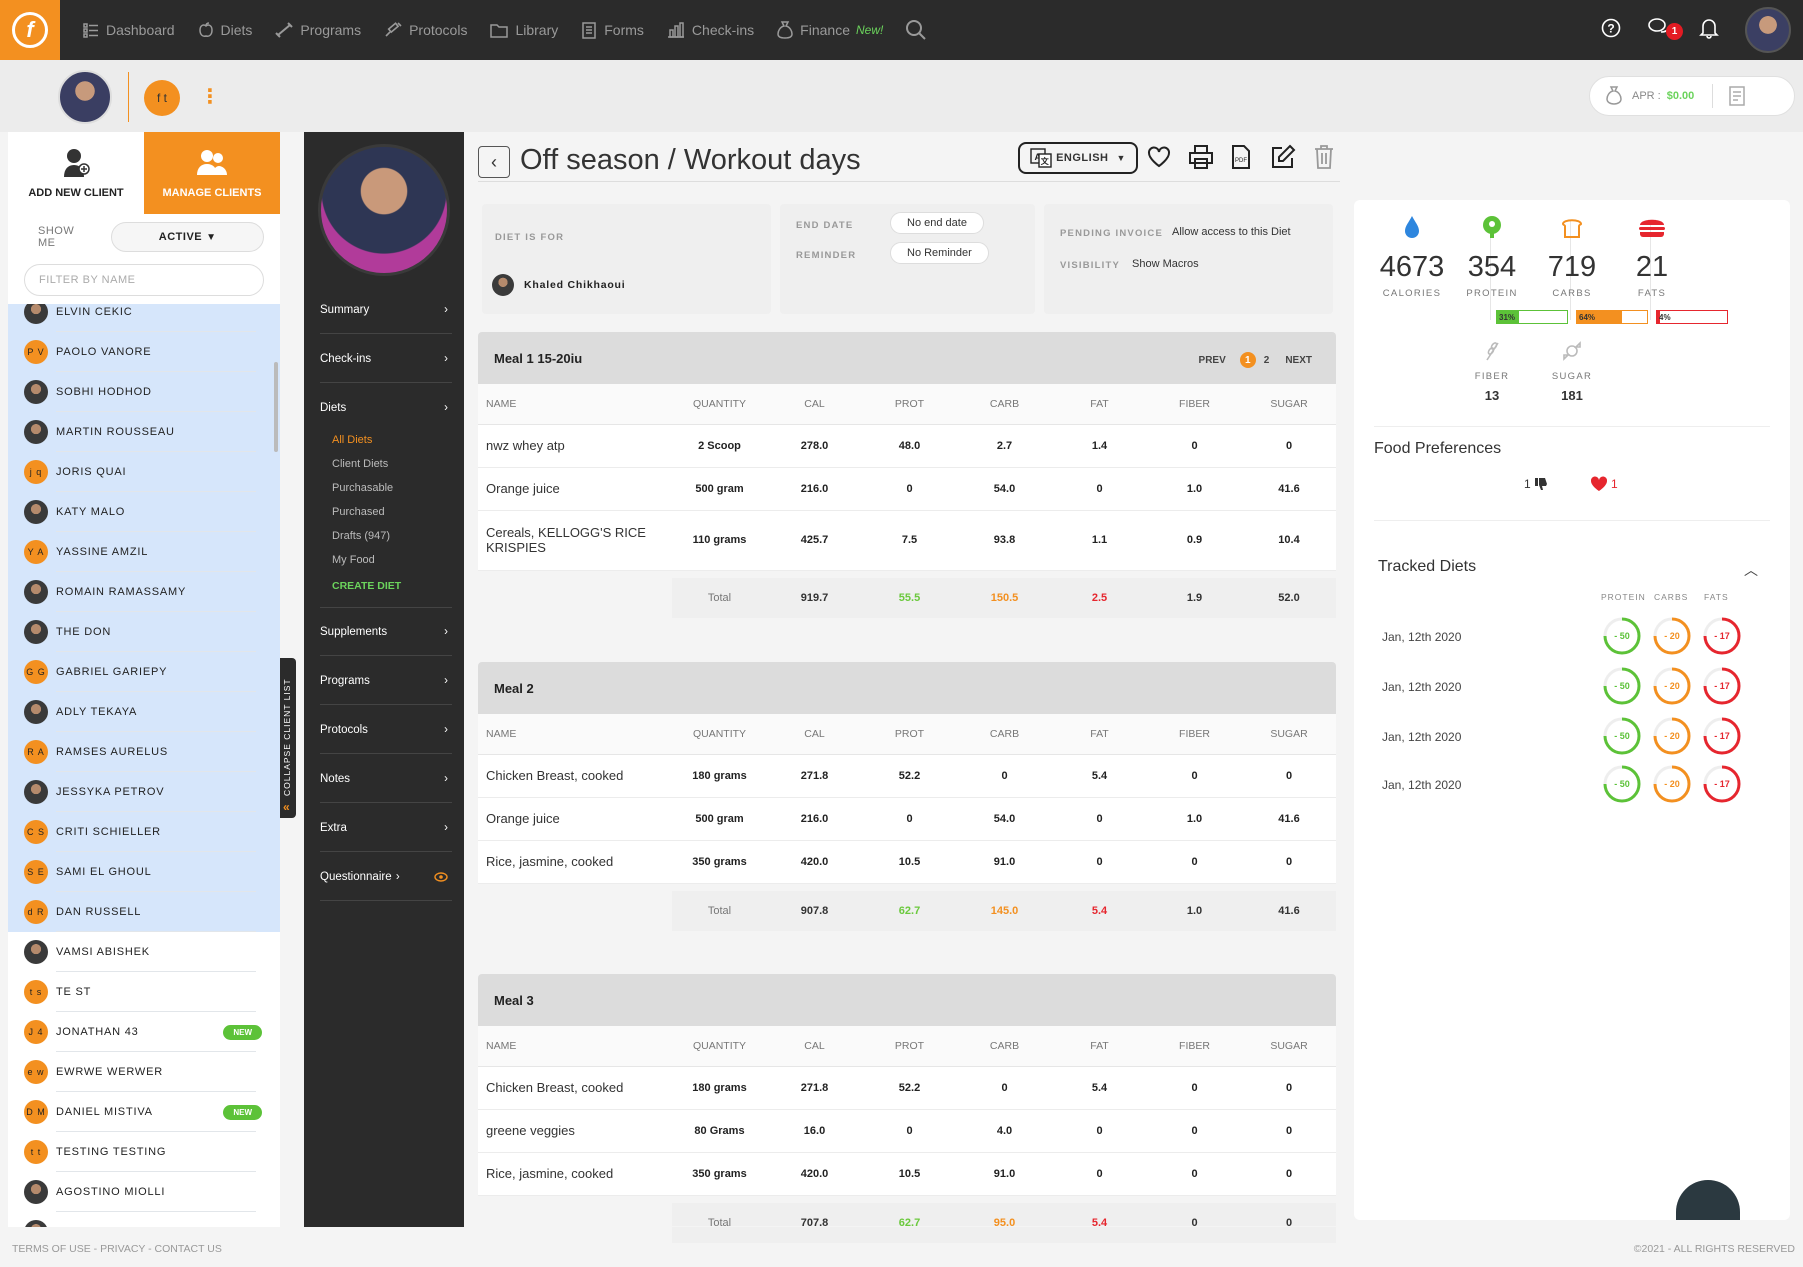 Image resolution: width=1803 pixels, height=1267 pixels. Describe the element at coordinates (1751, 570) in the screenshot. I see `chevron-up-icon: ︿` at that location.